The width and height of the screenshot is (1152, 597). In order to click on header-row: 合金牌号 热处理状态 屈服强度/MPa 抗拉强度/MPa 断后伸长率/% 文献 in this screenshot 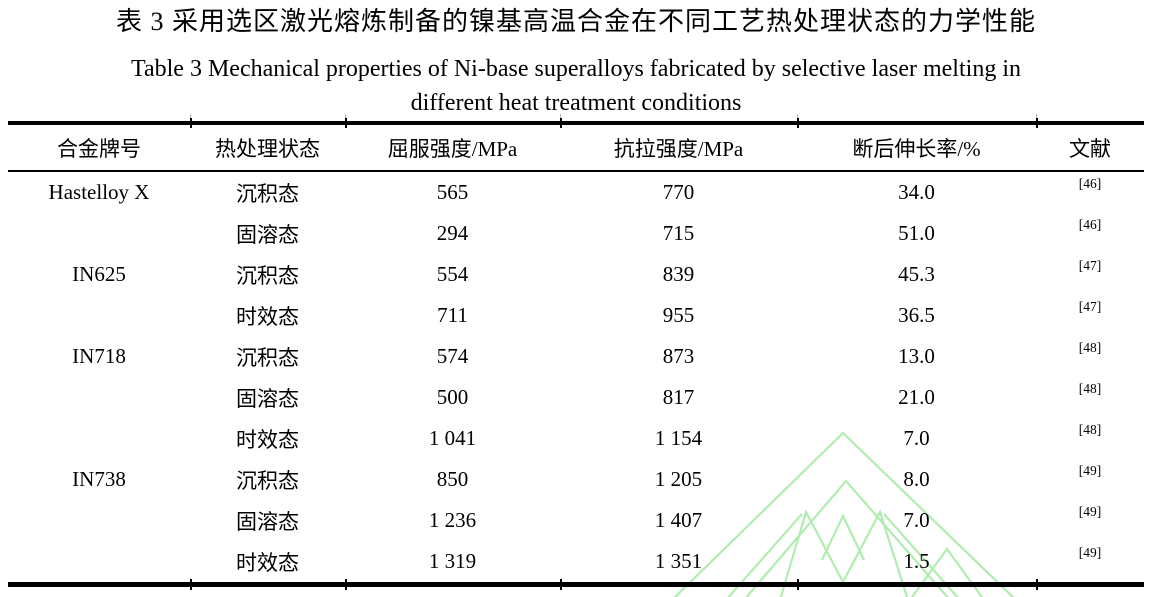, I will do `click(576, 147)`.